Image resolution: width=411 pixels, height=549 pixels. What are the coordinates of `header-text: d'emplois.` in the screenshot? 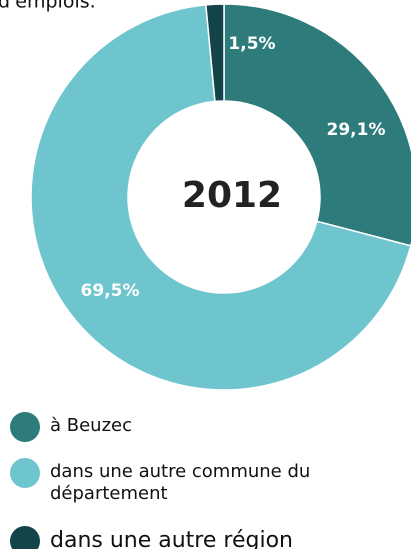 It's located at (48, 6).